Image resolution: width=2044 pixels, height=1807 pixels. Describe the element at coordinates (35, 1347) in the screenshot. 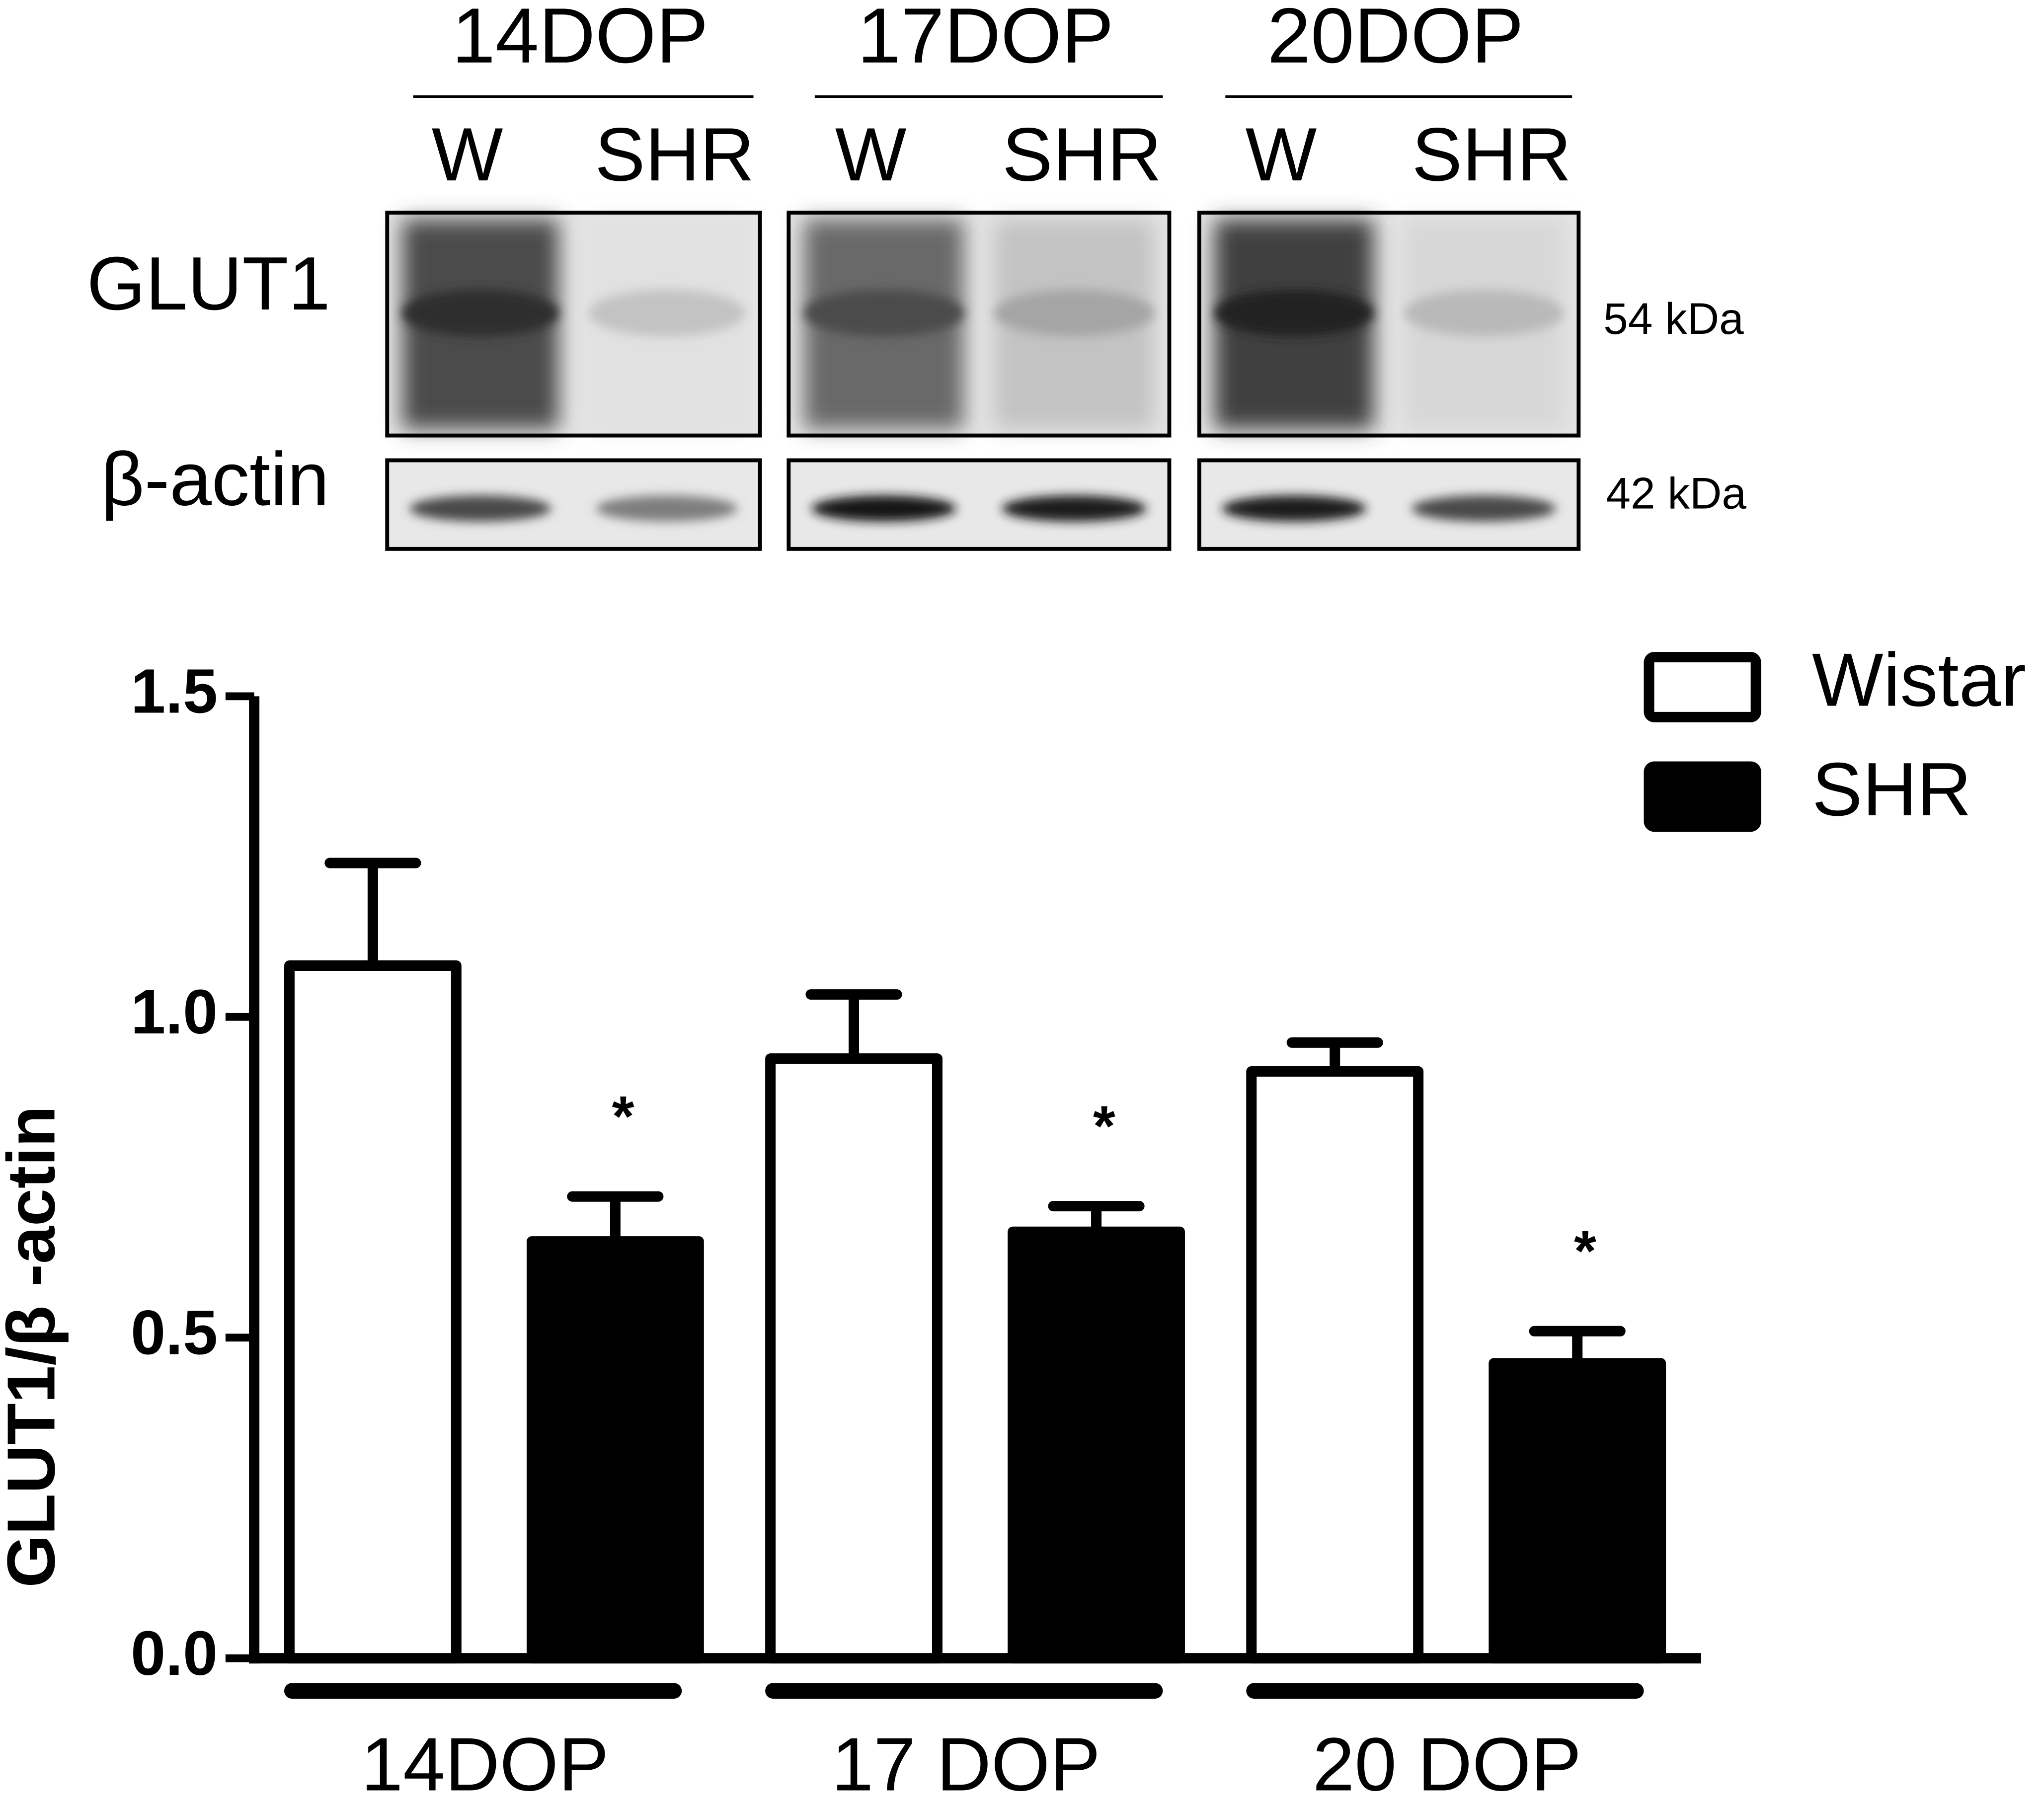

I see `y-axis-title: GLUT1/β -actin` at that location.